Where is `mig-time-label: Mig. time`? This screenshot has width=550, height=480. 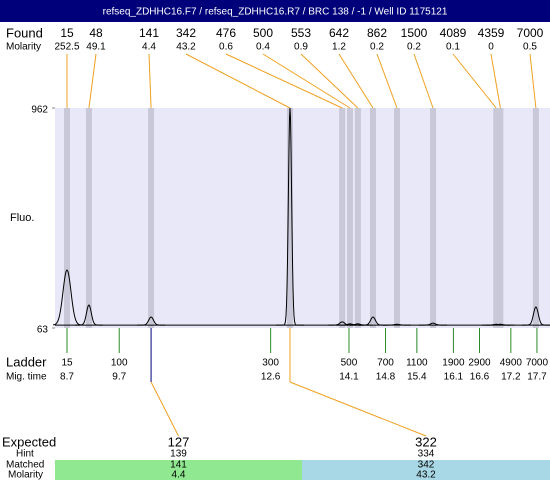 mig-time-label: Mig. time is located at coordinates (26, 377).